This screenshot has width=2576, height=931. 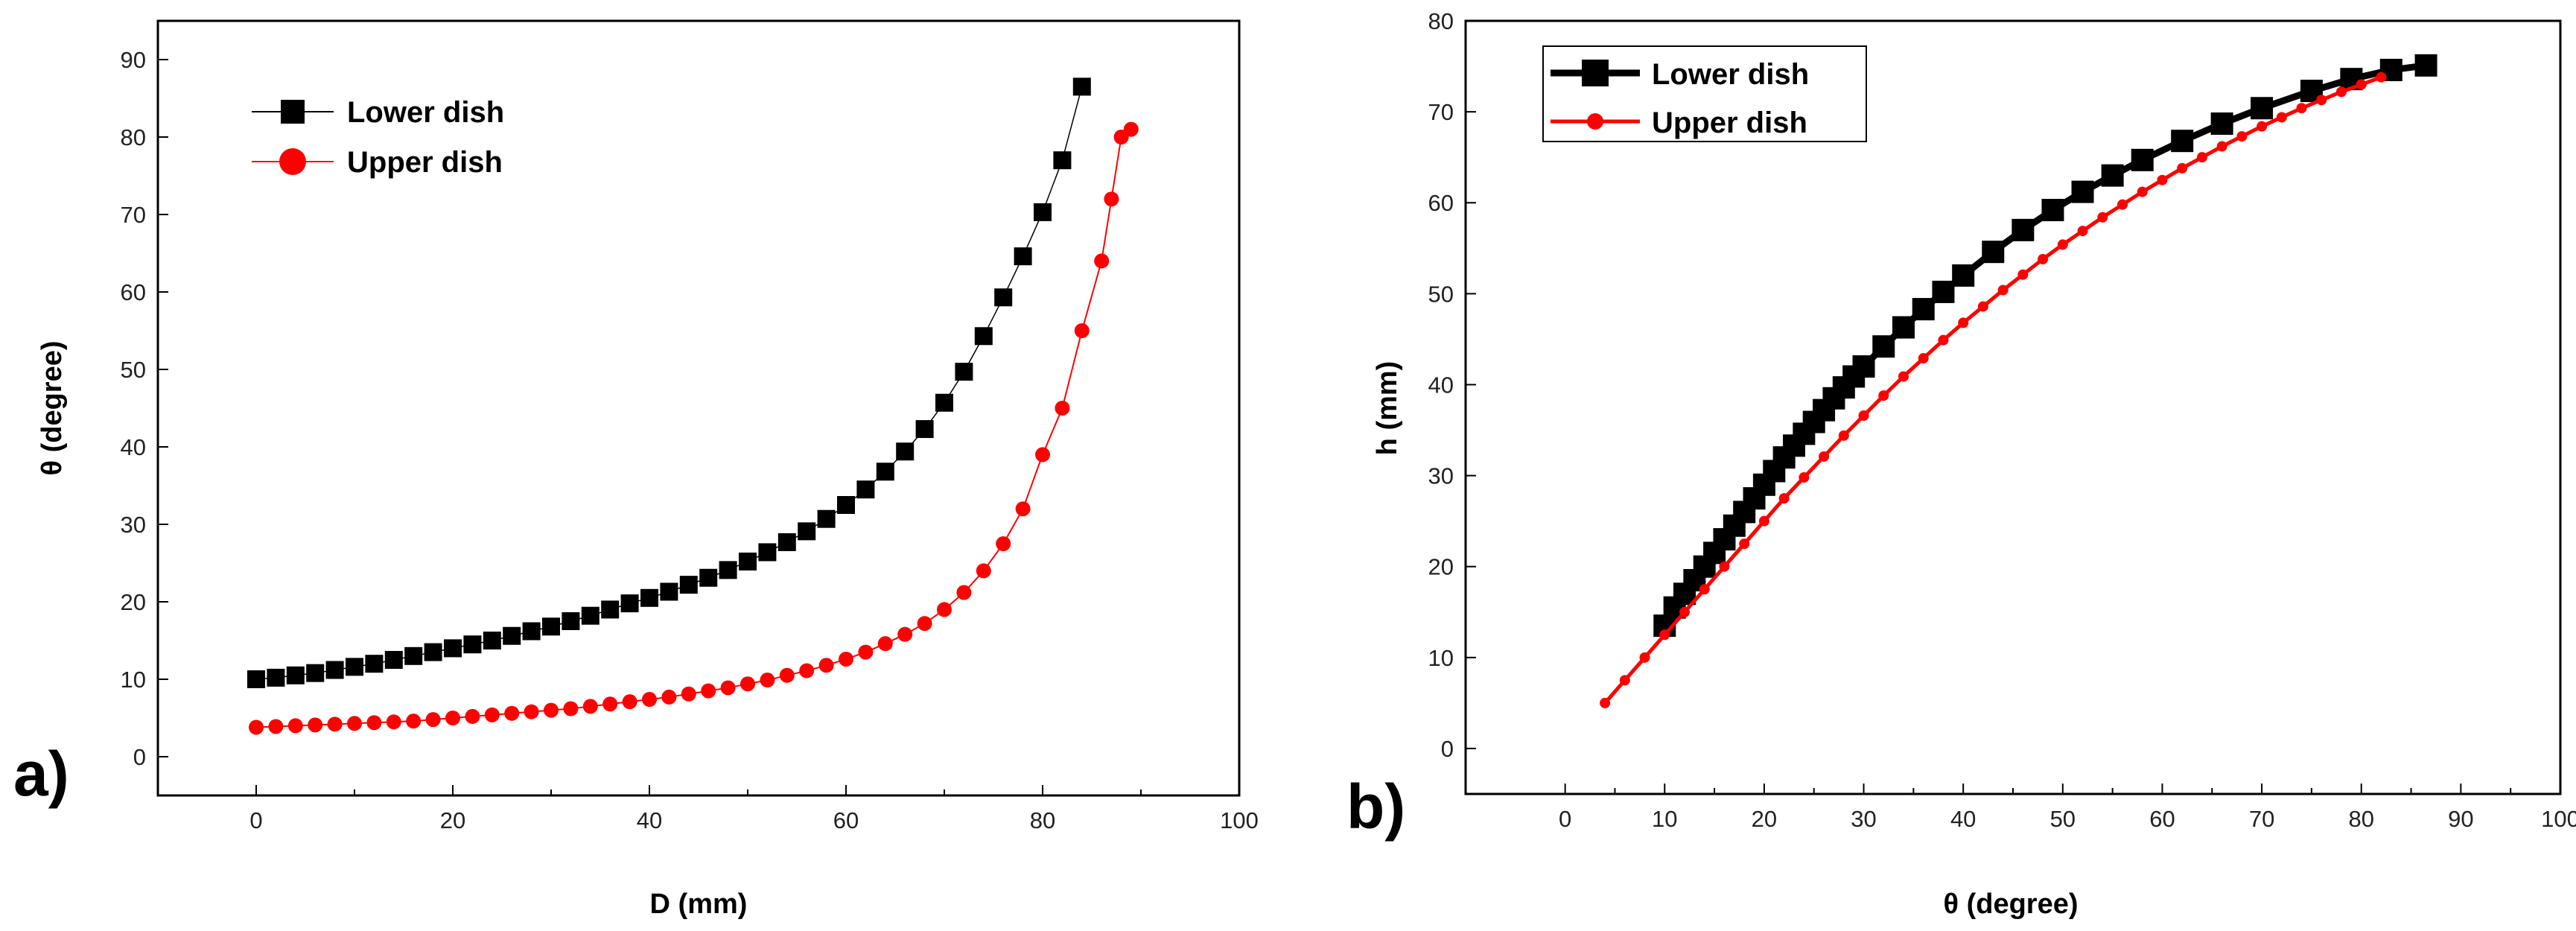 What do you see at coordinates (133, 370) in the screenshot?
I see `chart-a-y-tick-label: 50` at bounding box center [133, 370].